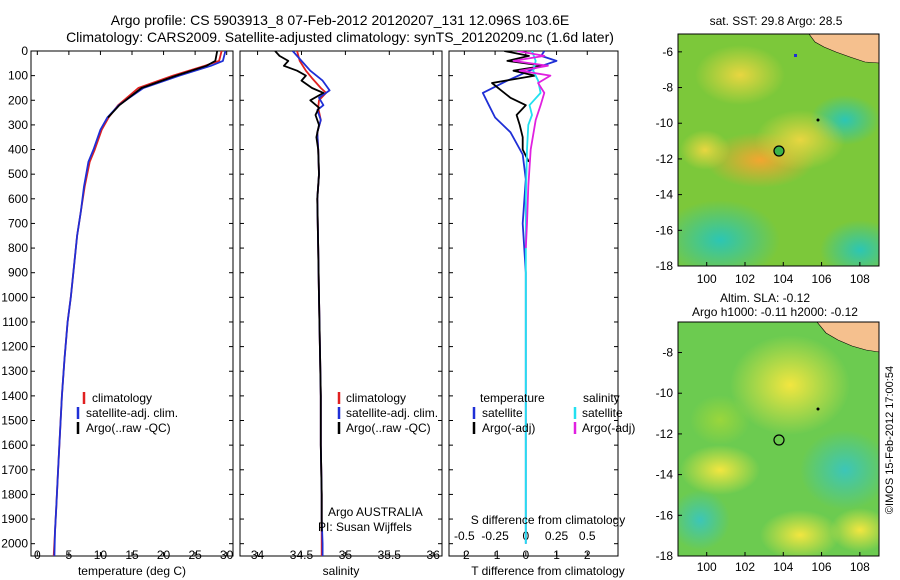 The width and height of the screenshot is (900, 580). I want to click on salinity-diff-tick-label: 0.25, so click(557, 536).